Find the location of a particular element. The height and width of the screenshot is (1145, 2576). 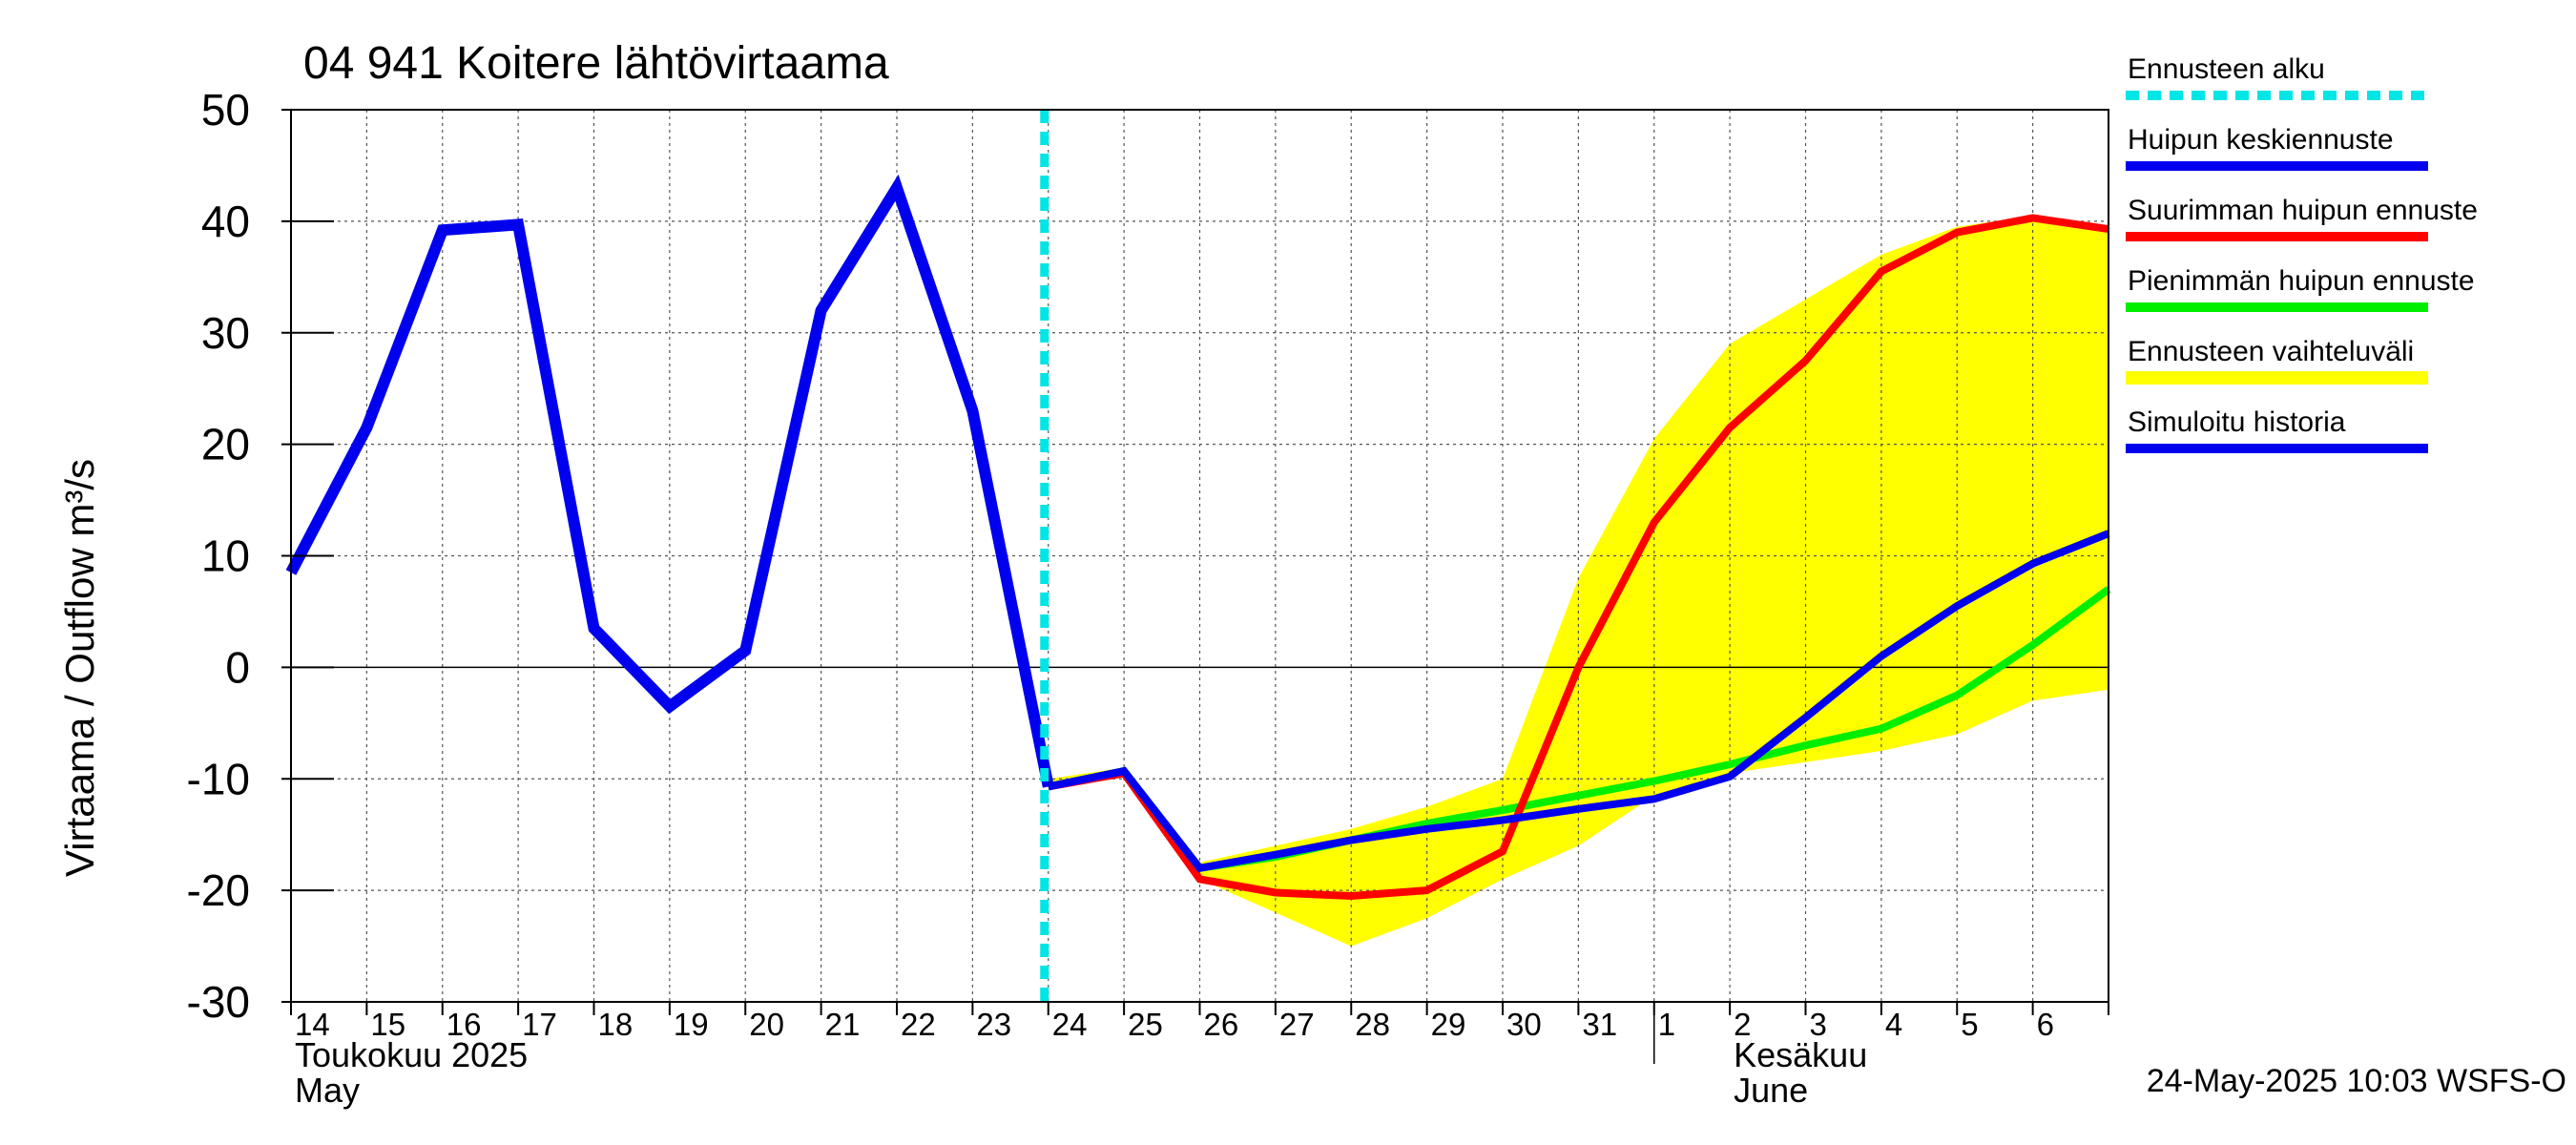

x-tick-label: 1 is located at coordinates (1666, 1025).